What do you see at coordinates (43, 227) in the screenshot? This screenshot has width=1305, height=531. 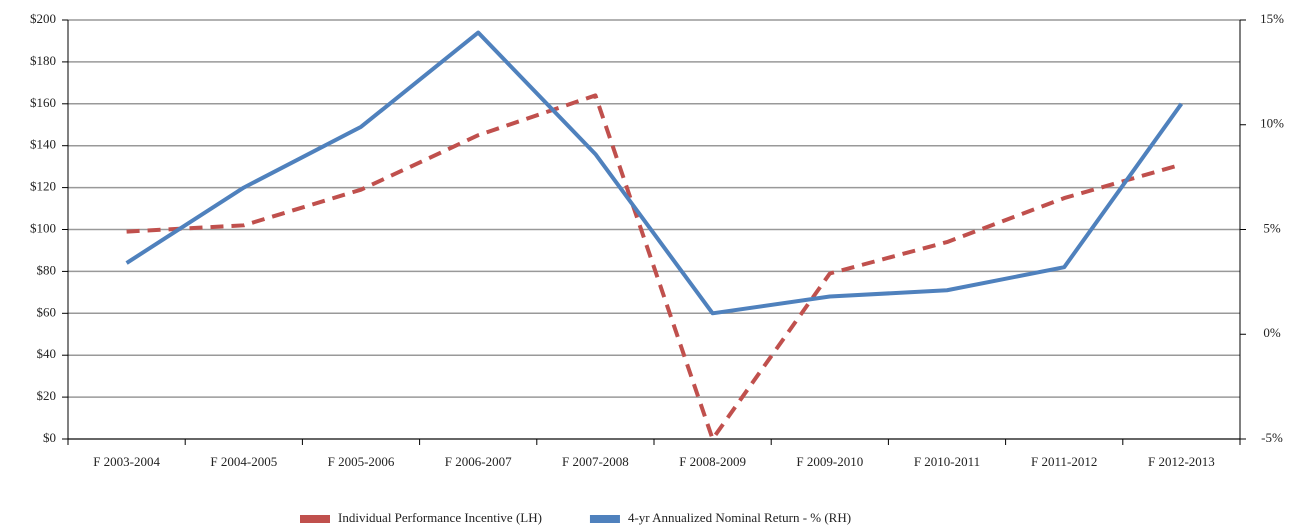 I see `y-tick-label: $100` at bounding box center [43, 227].